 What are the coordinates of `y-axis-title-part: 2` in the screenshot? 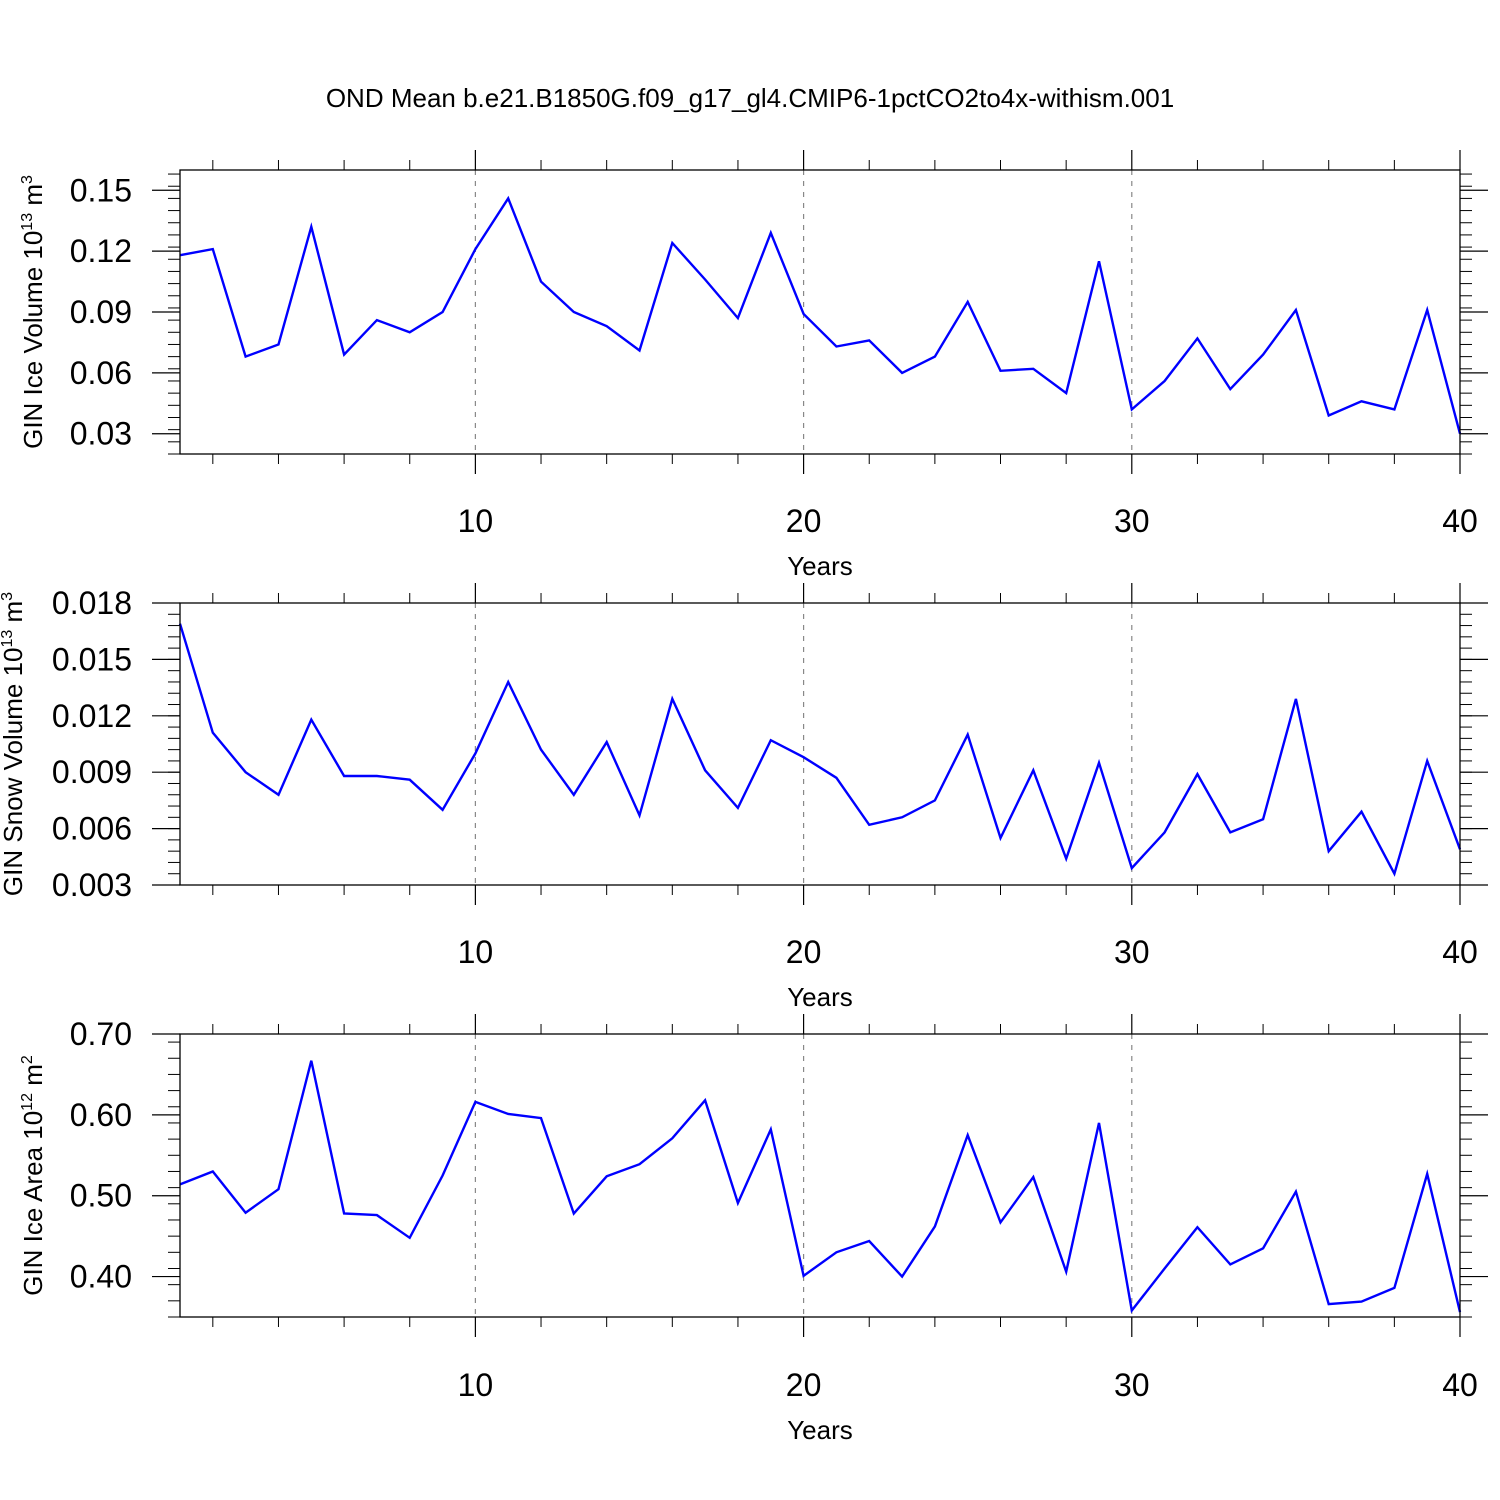 It's located at (27, 1059).